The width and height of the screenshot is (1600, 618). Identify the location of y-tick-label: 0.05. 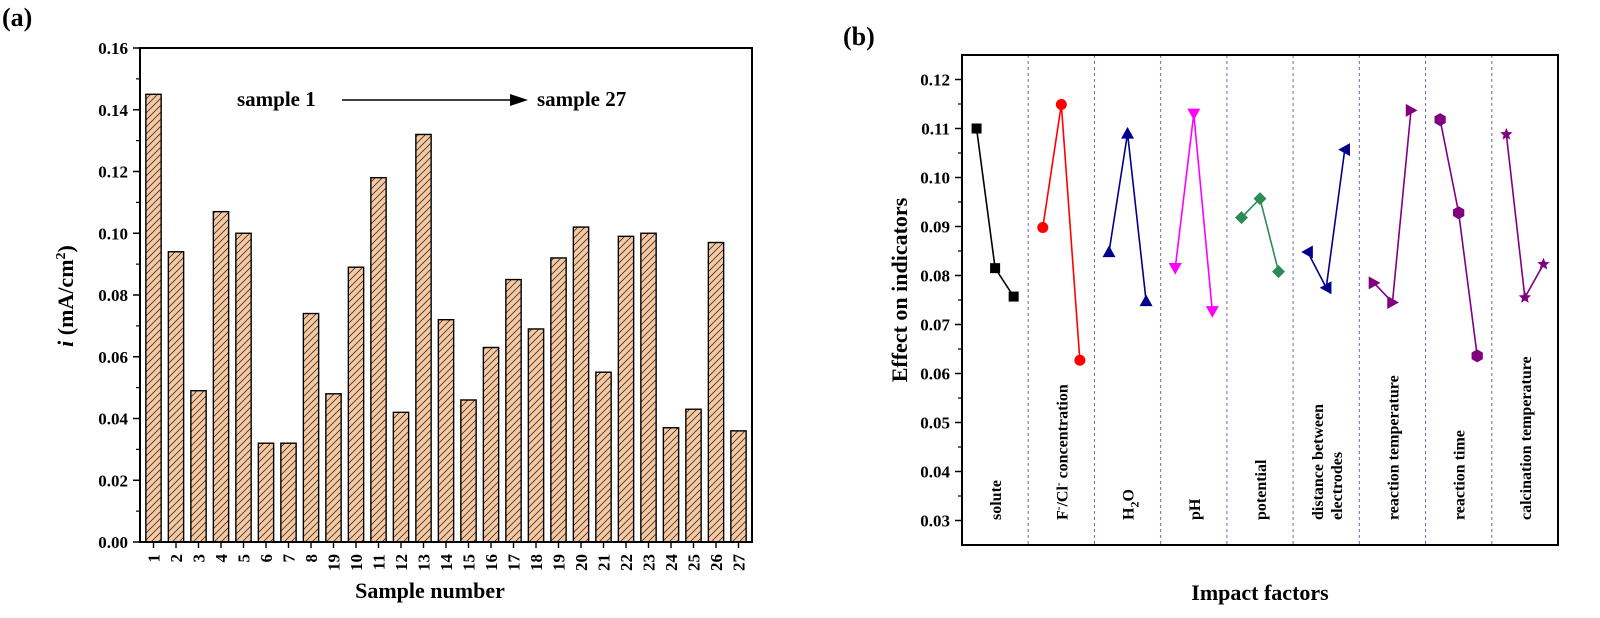
(935, 423).